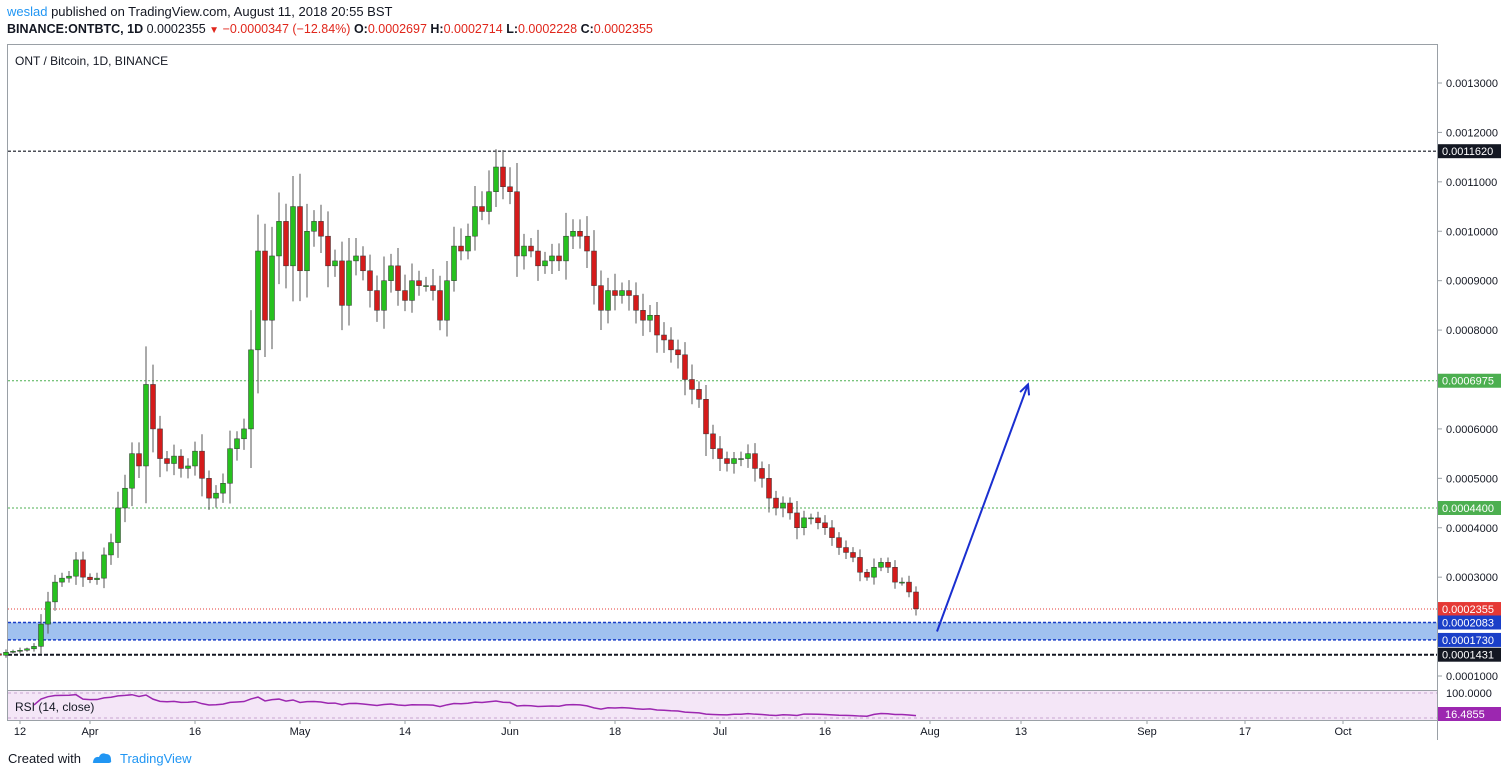 This screenshot has height=777, width=1508. I want to click on rsi-value-bg, so click(1469, 714).